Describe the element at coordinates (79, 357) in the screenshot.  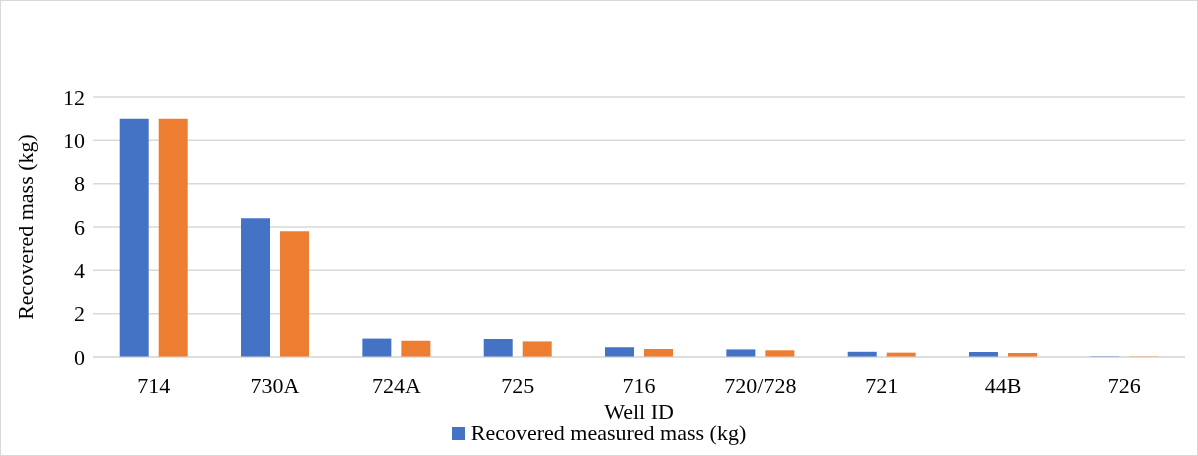
I see `y-tick-label: 0` at that location.